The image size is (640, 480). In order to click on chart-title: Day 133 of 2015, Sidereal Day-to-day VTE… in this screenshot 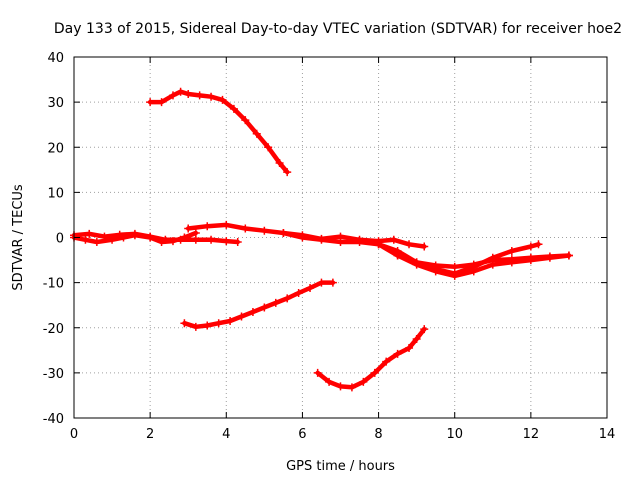, I will do `click(338, 29)`.